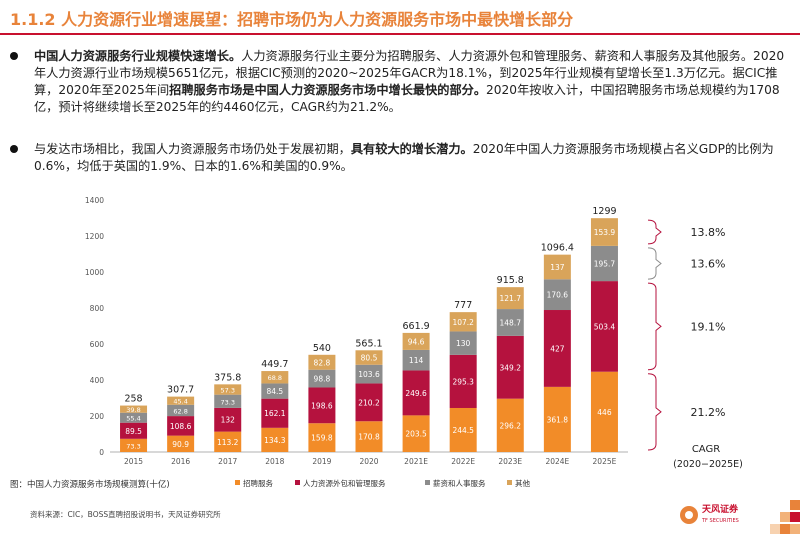 This screenshot has width=800, height=534. Describe the element at coordinates (708, 326) in the screenshot. I see `cagr-label: 19.1%` at that location.